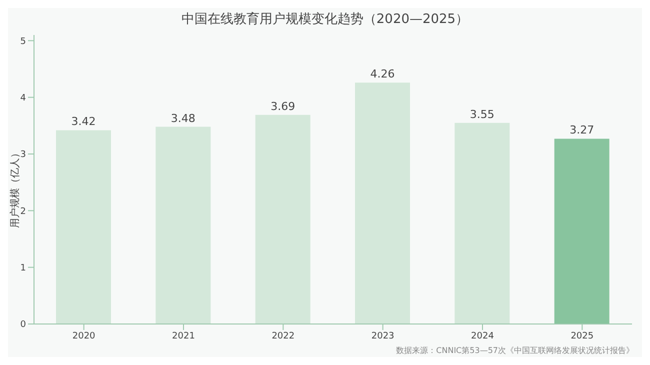 This screenshot has width=650, height=365. I want to click on data-label: 3.48, so click(183, 118).